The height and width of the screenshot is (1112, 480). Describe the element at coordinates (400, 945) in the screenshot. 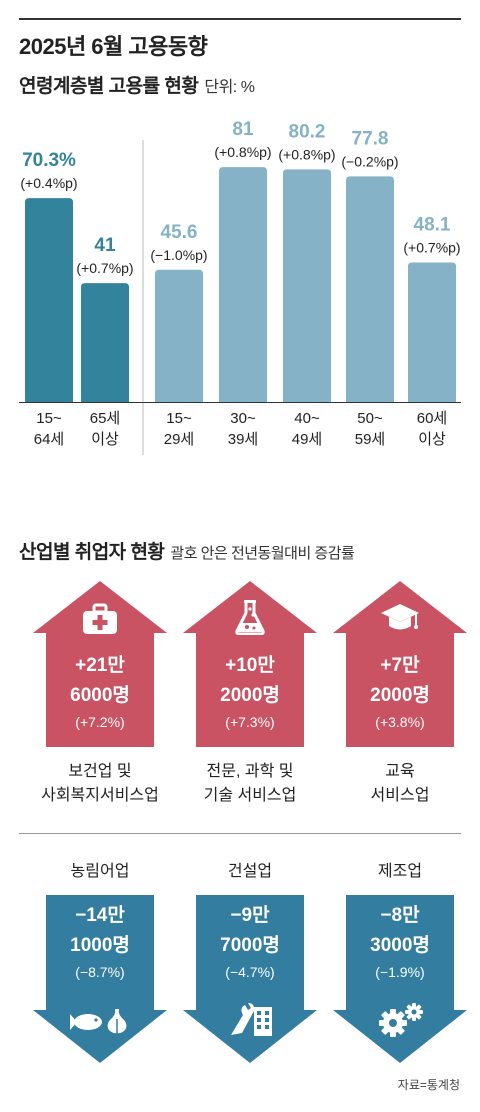

I see `decrease-value-line2: 3000명` at that location.